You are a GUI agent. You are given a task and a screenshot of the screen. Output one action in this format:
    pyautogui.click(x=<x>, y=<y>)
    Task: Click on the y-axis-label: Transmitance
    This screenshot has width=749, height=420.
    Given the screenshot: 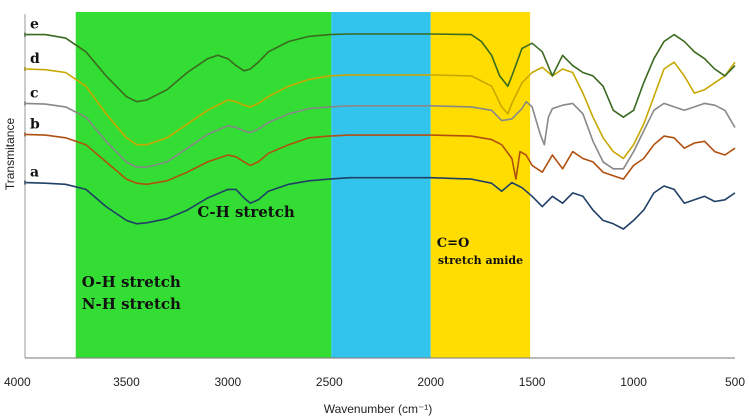 What is the action you would take?
    pyautogui.click(x=10, y=154)
    